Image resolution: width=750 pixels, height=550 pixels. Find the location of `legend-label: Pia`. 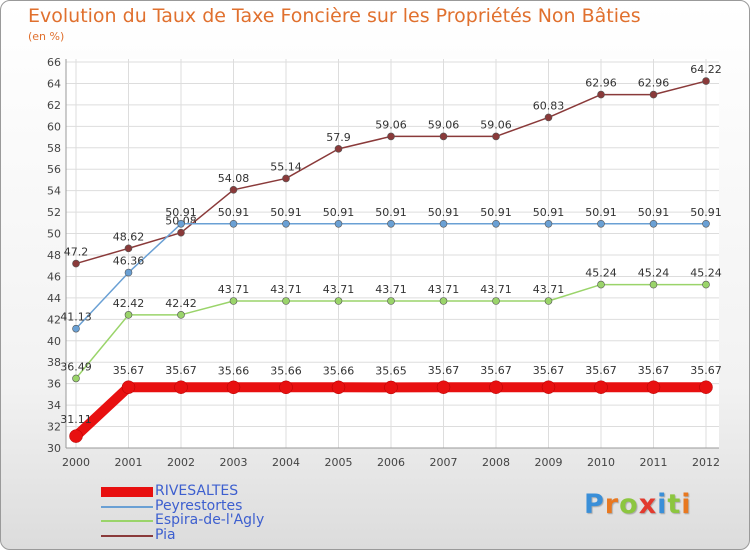

legend-label: Pia is located at coordinates (165, 534).